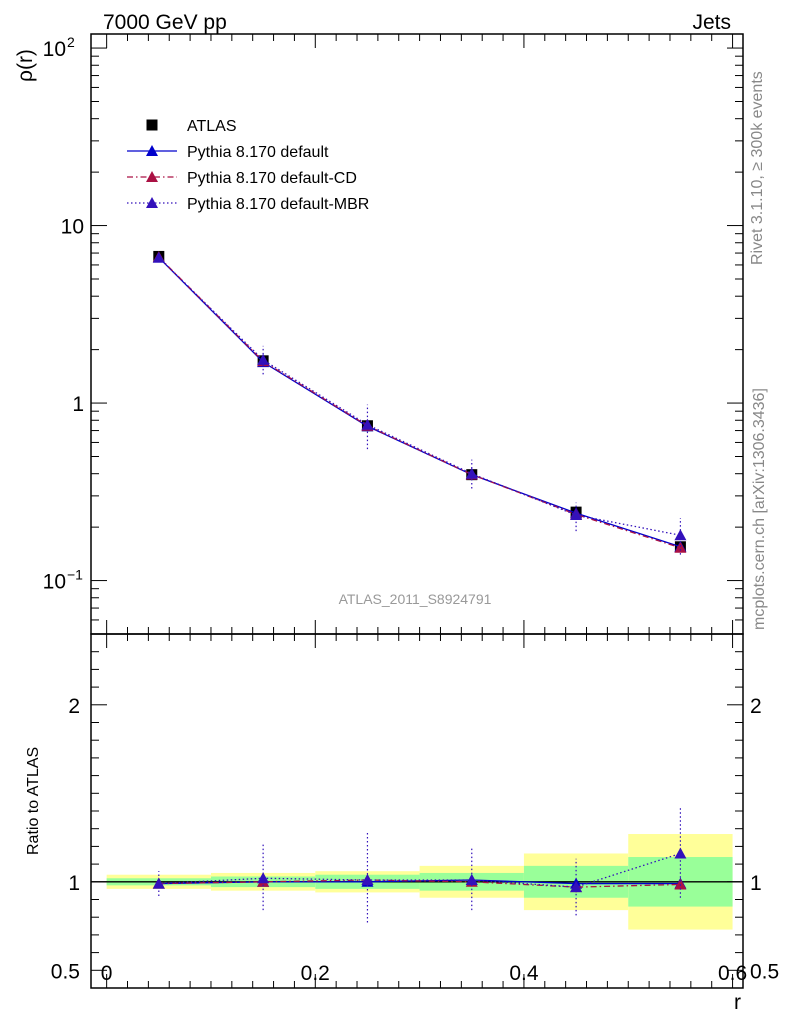 The height and width of the screenshot is (1024, 786). I want to click on header-right-label: Jets, so click(711, 22).